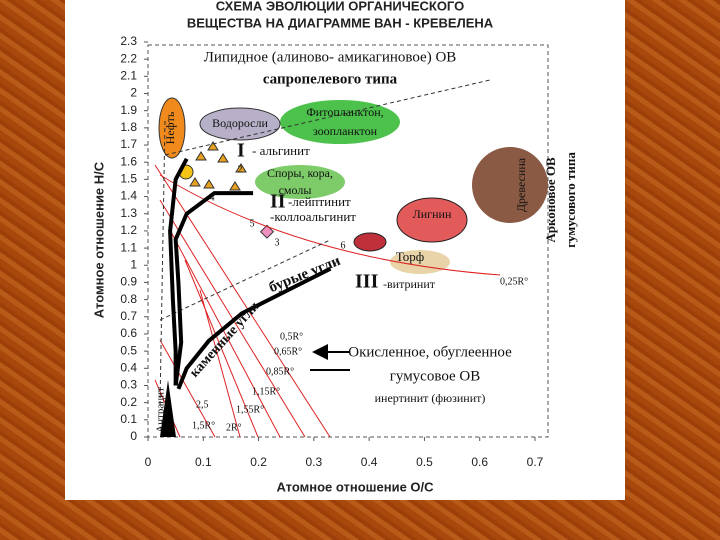 Image resolution: width=720 pixels, height=540 pixels. What do you see at coordinates (241, 151) in the screenshot?
I see `series-label: I` at bounding box center [241, 151].